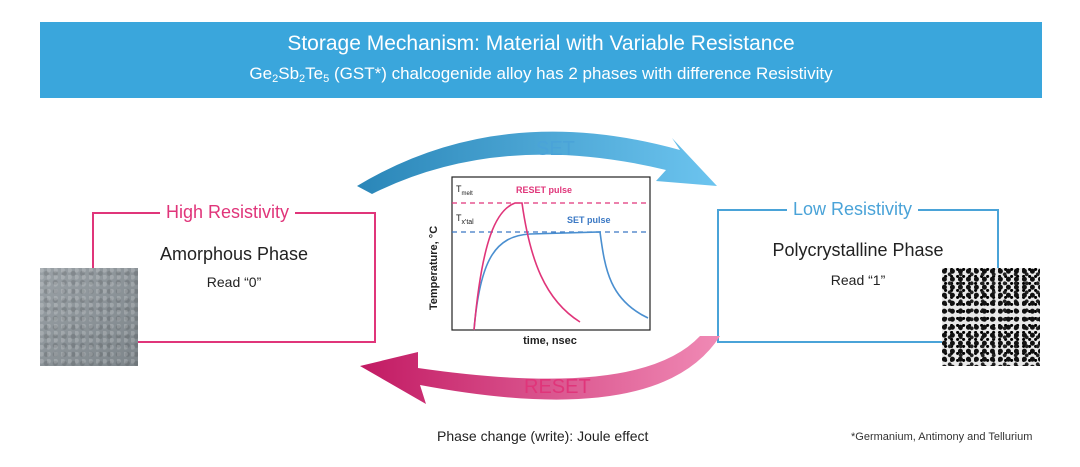 This screenshot has width=1080, height=467. What do you see at coordinates (468, 222) in the screenshot?
I see `t-xtal-sub: x'tal` at bounding box center [468, 222].